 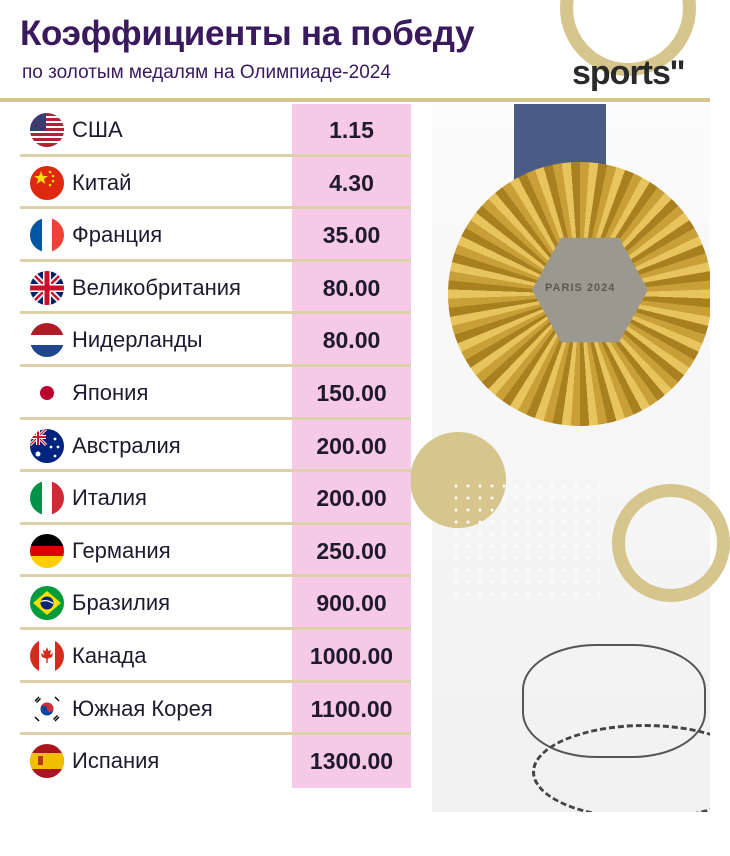 I want to click on canada-flag-icon, so click(x=47, y=655).